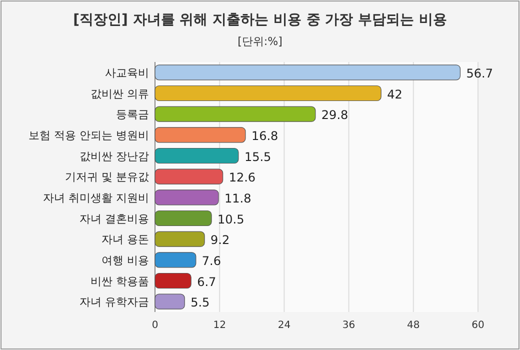  I want to click on y-tick-label: 여행 비용, so click(125, 260).